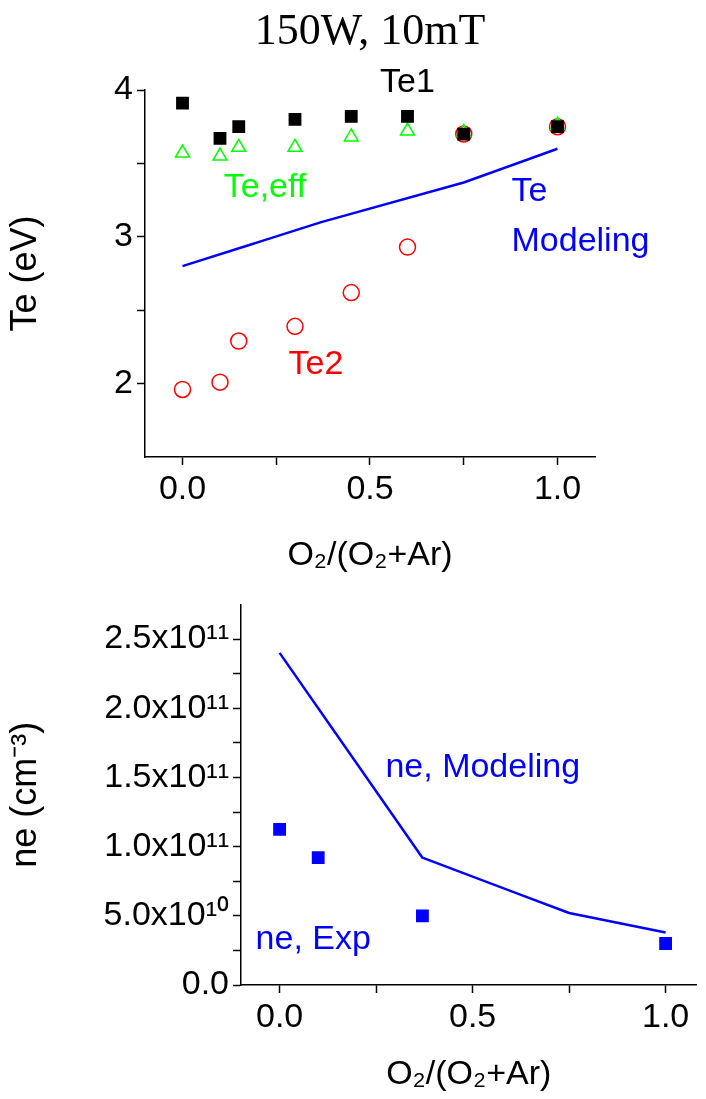  What do you see at coordinates (370, 29) in the screenshot?
I see `chart-title: 150W, 10mT` at bounding box center [370, 29].